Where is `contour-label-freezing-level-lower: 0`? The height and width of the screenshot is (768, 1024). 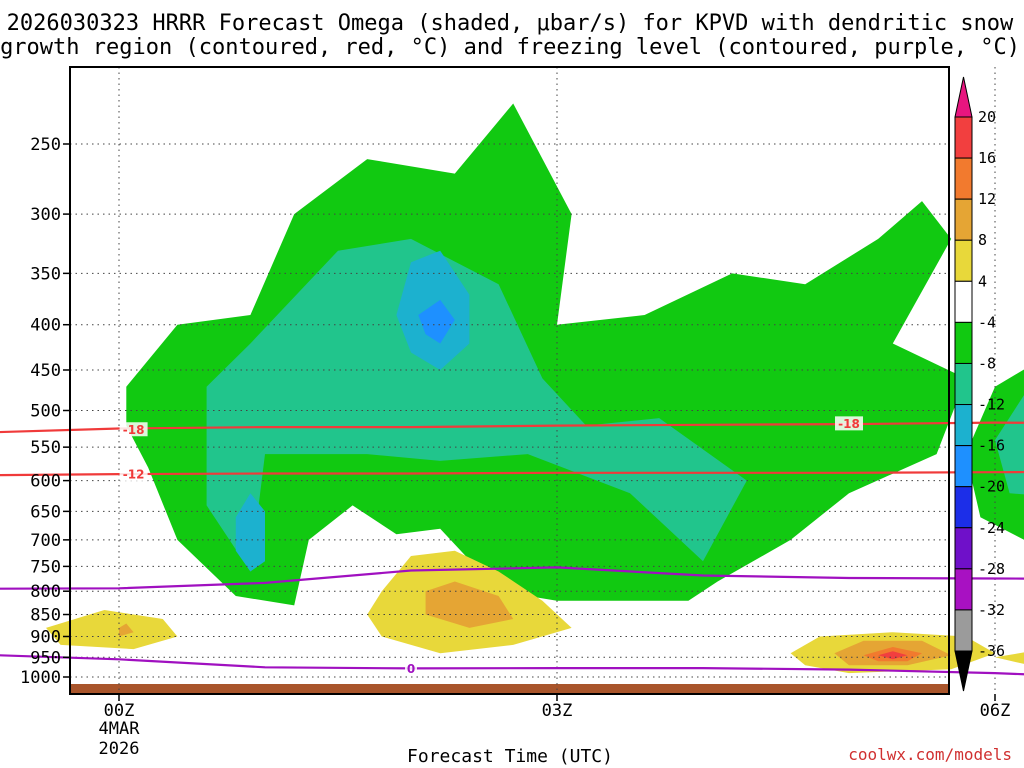
contour-label-freezing-level-lower: 0 is located at coordinates (411, 669).